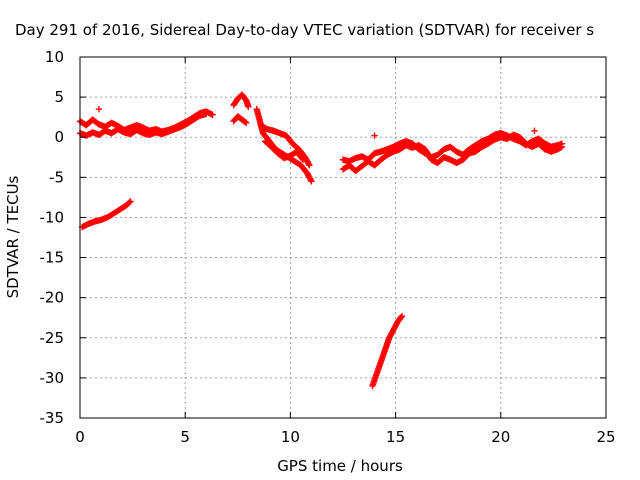 This screenshot has height=480, width=640. Describe the element at coordinates (52, 378) in the screenshot. I see `y-tick-label: -30` at that location.